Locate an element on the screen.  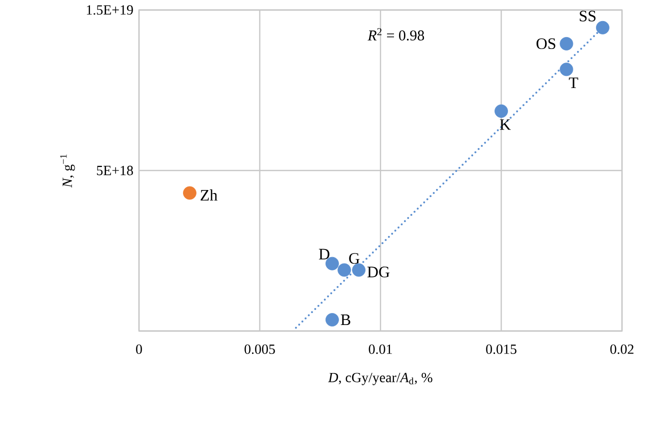
x-tick-label: 0 is located at coordinates (139, 349).